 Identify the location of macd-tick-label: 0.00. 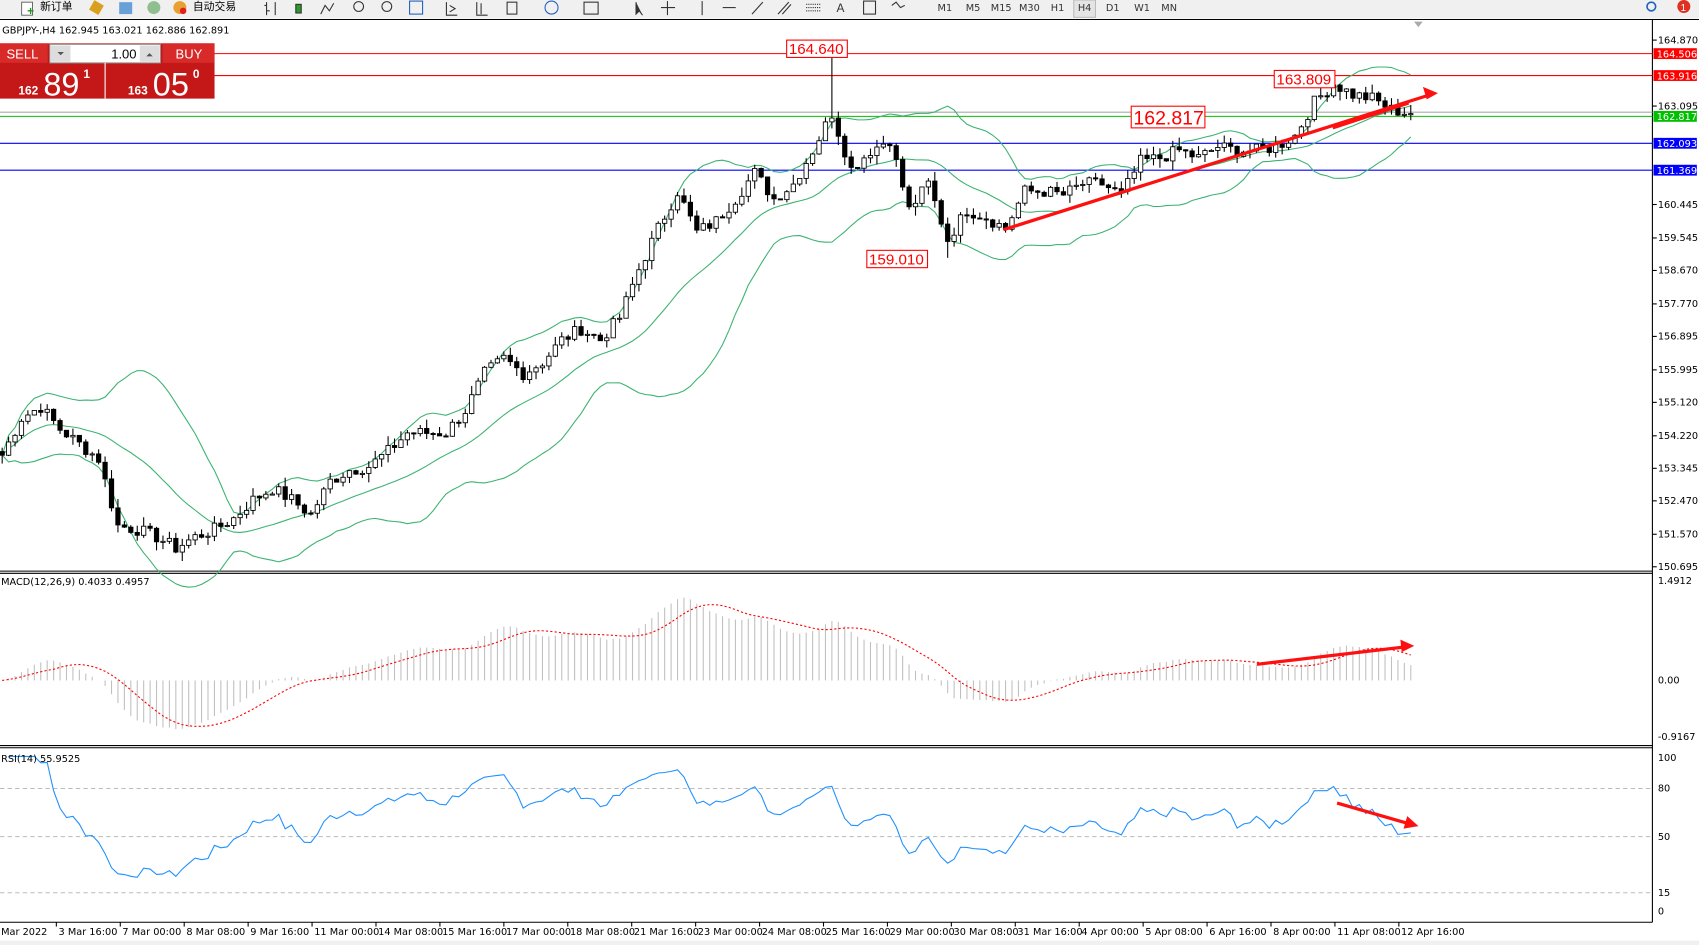
(1669, 681).